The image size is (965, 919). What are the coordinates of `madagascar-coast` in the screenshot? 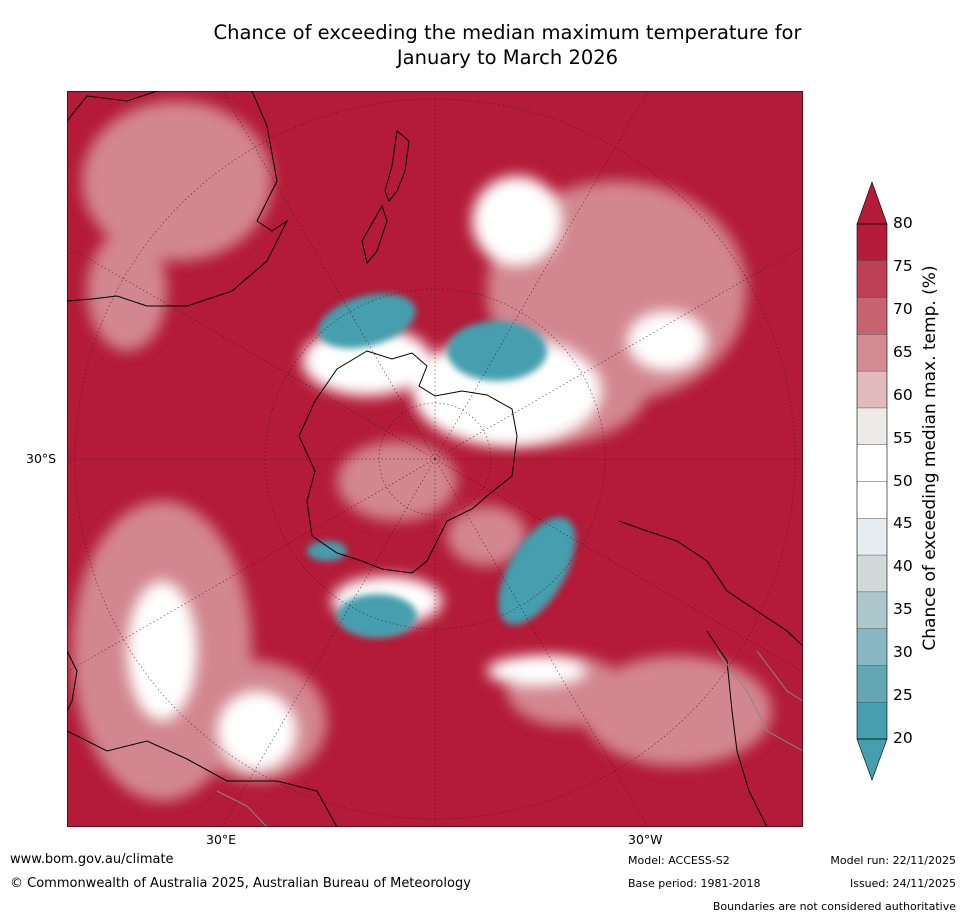 It's located at (72, 681).